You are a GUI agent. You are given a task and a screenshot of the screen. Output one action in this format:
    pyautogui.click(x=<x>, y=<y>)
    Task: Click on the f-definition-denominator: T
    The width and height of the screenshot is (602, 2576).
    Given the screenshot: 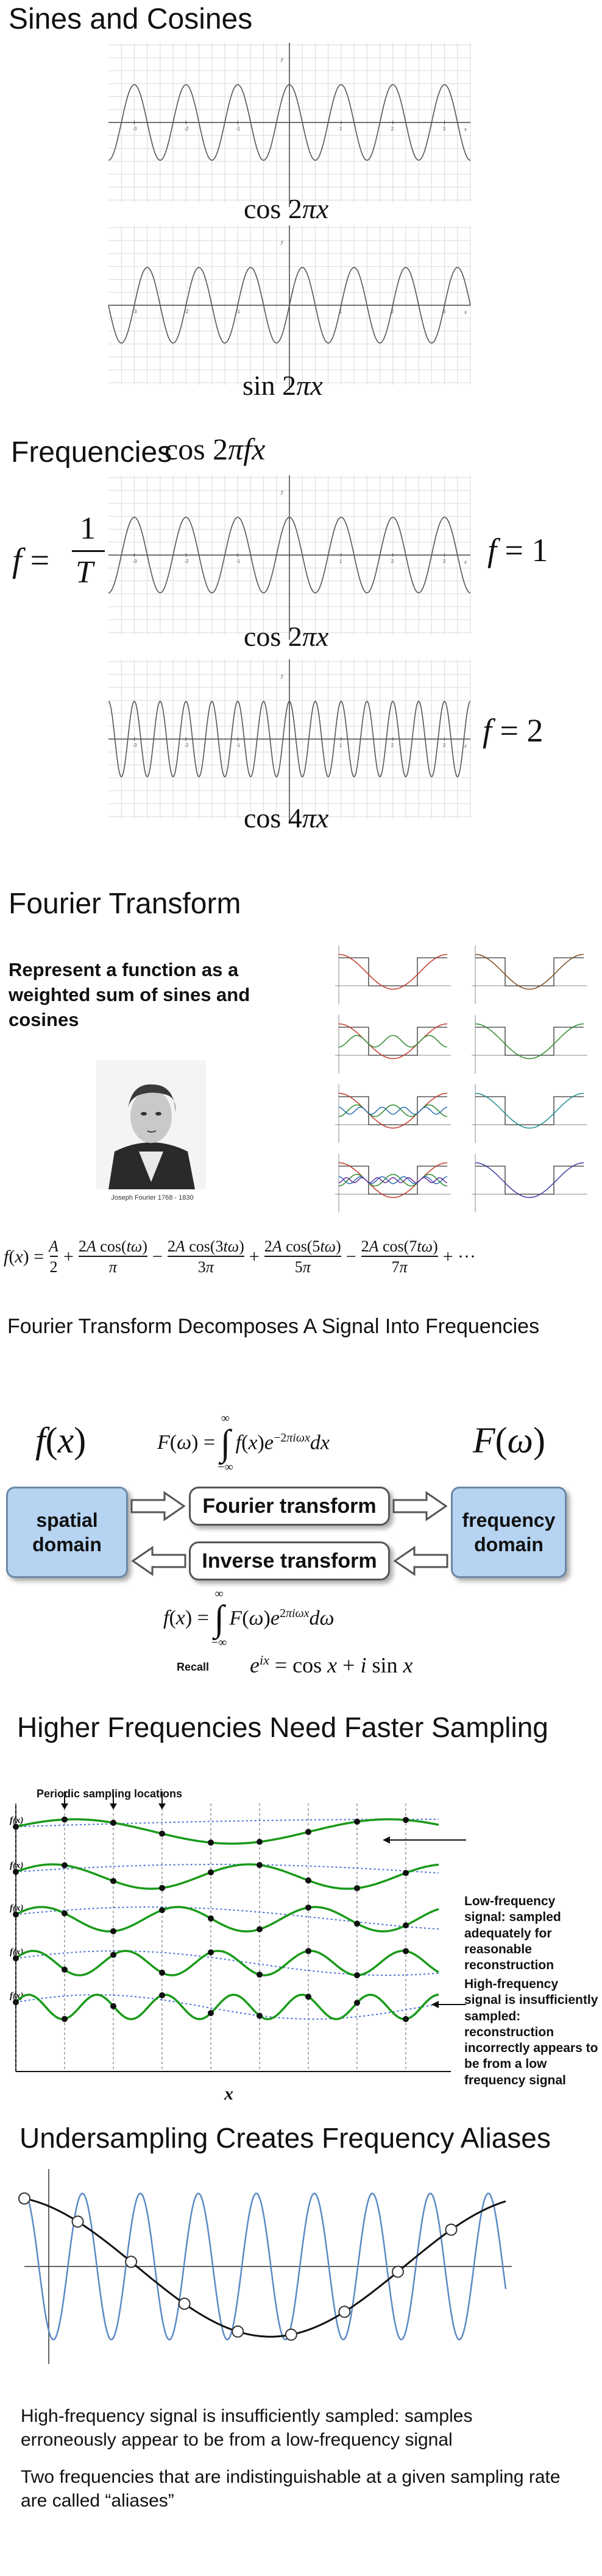 What is the action you would take?
    pyautogui.click(x=85, y=572)
    